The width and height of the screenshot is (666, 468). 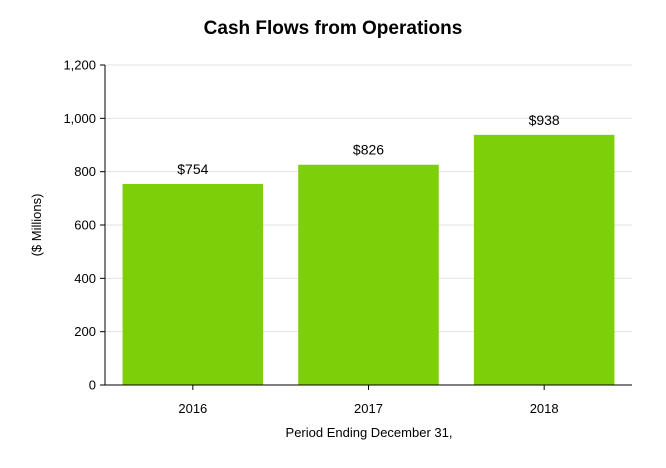 I want to click on y-axis-ticks: 0 200 400 600 800 1,000 1,200, so click(x=84, y=225).